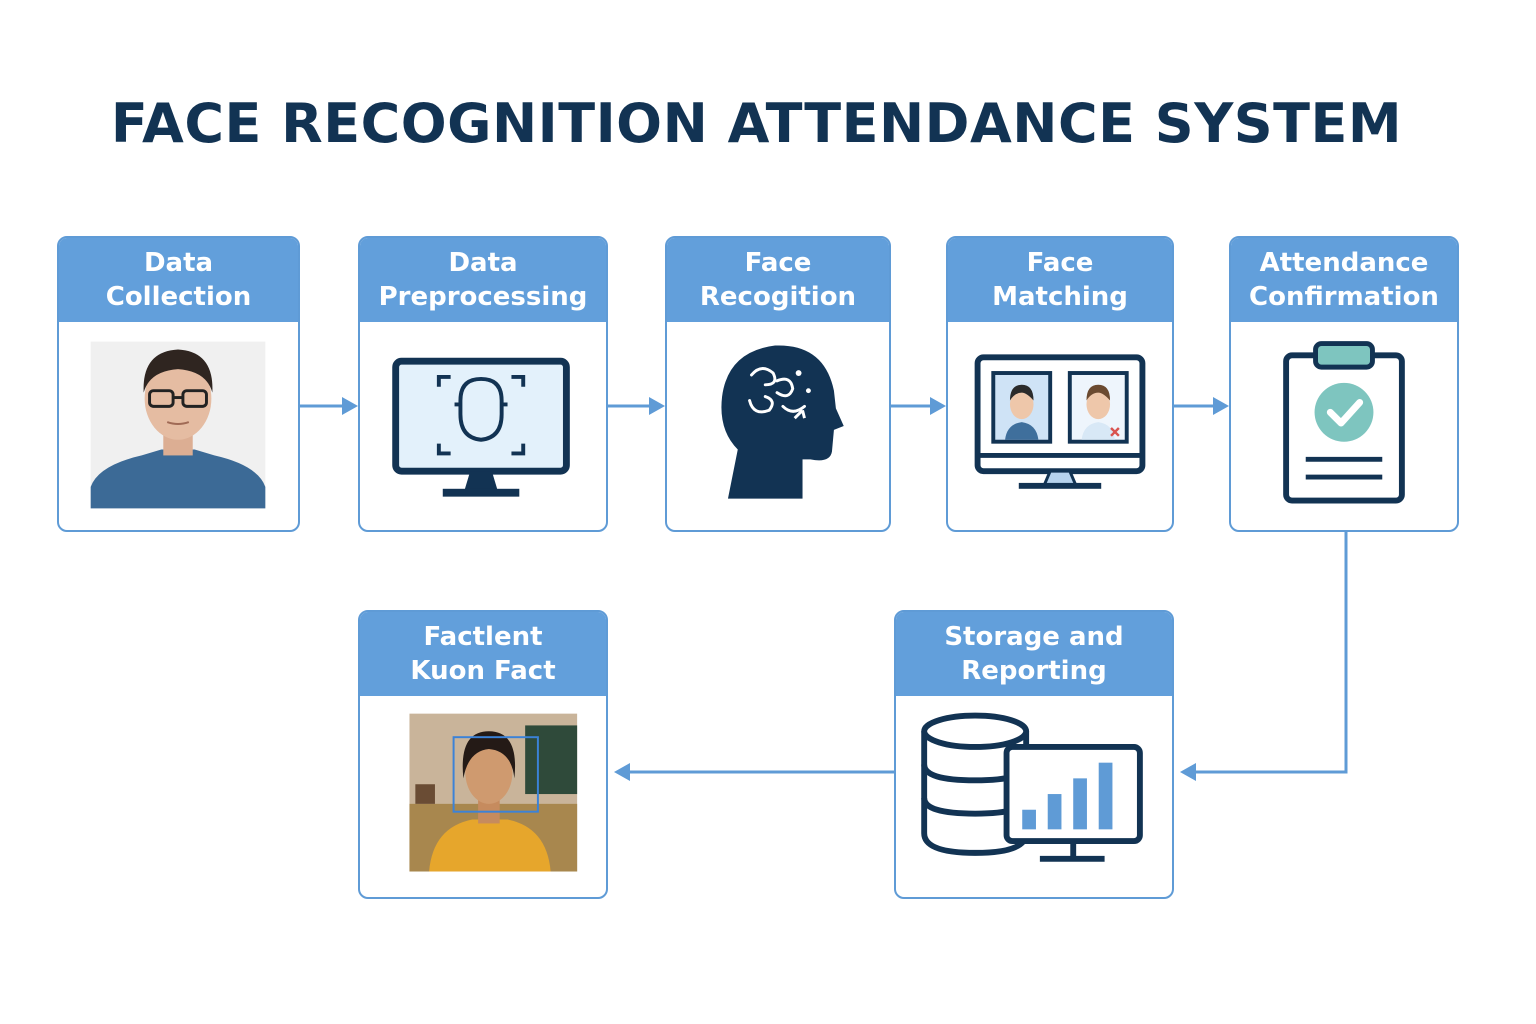 The image size is (1536, 1024). Describe the element at coordinates (493, 792) in the screenshot. I see `classroom-face-detect-photo` at that location.